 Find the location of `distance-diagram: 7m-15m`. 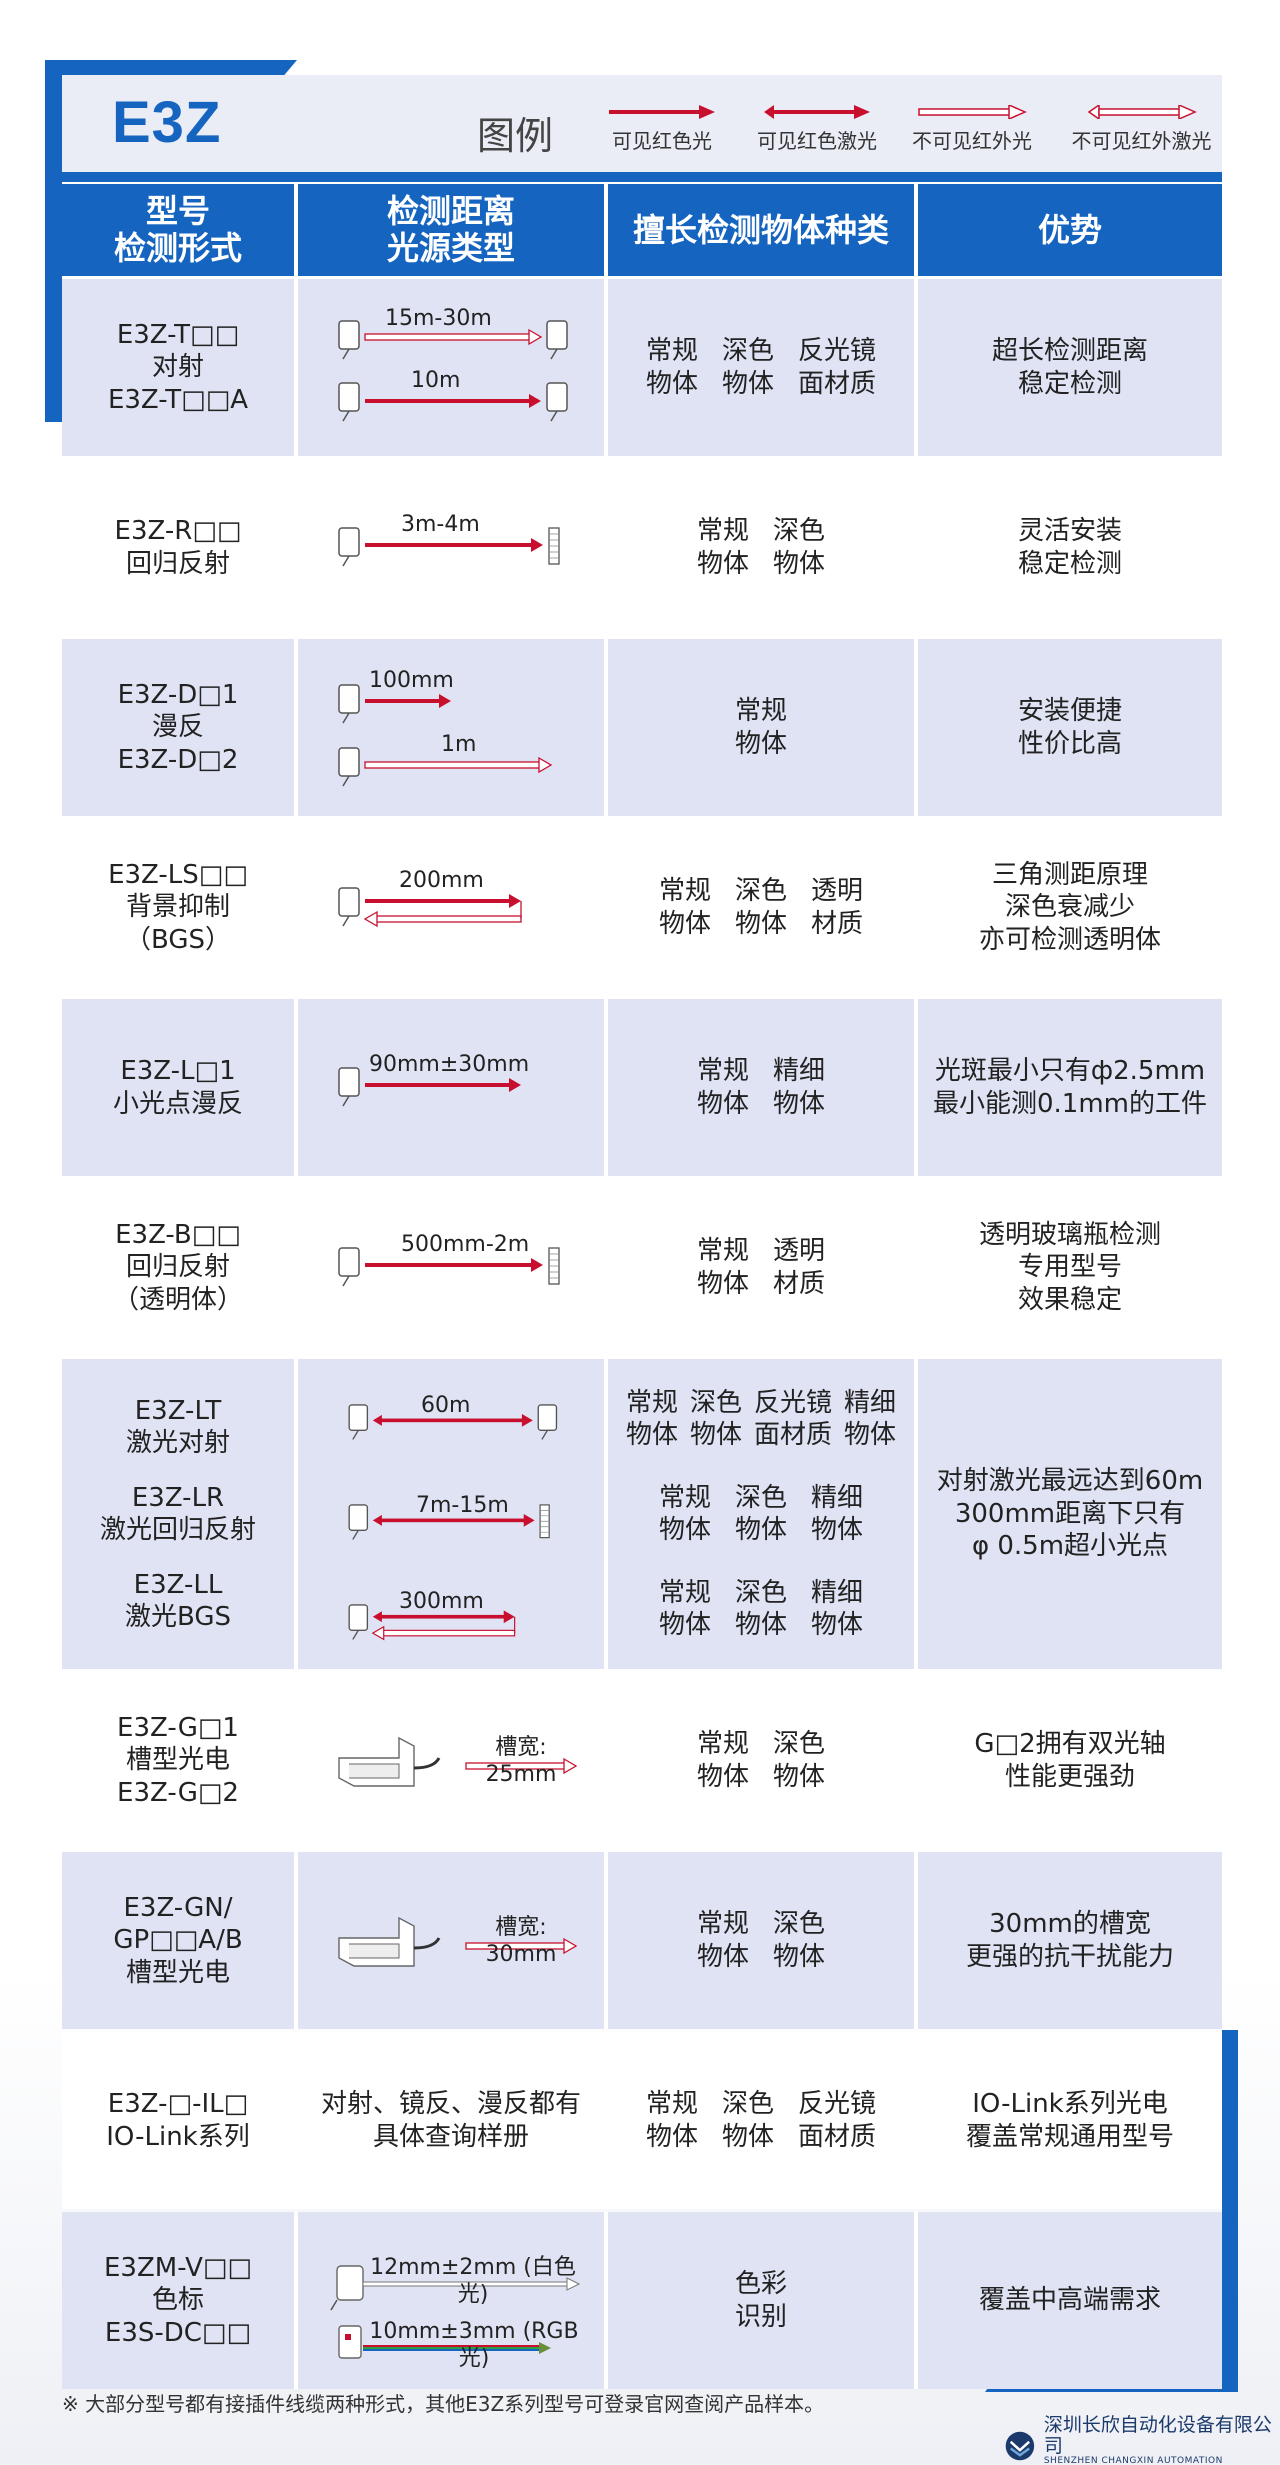

distance-diagram: 7m-15m is located at coordinates (451, 1514).